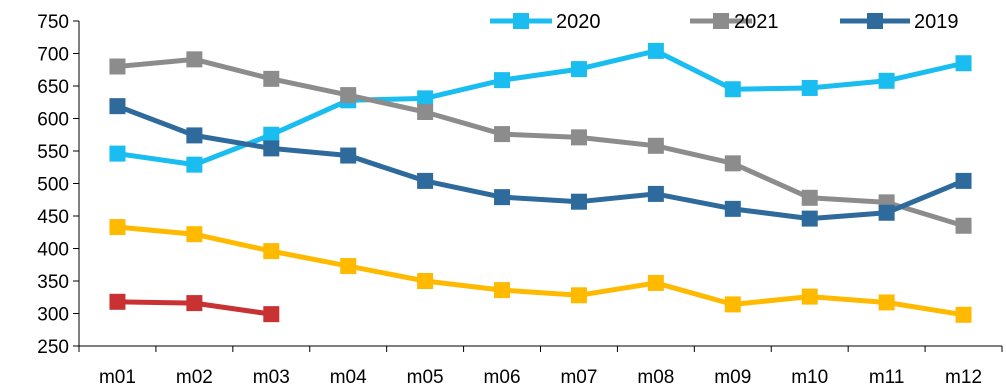 The height and width of the screenshot is (387, 1006). I want to click on legend-label: 2020, so click(578, 22).